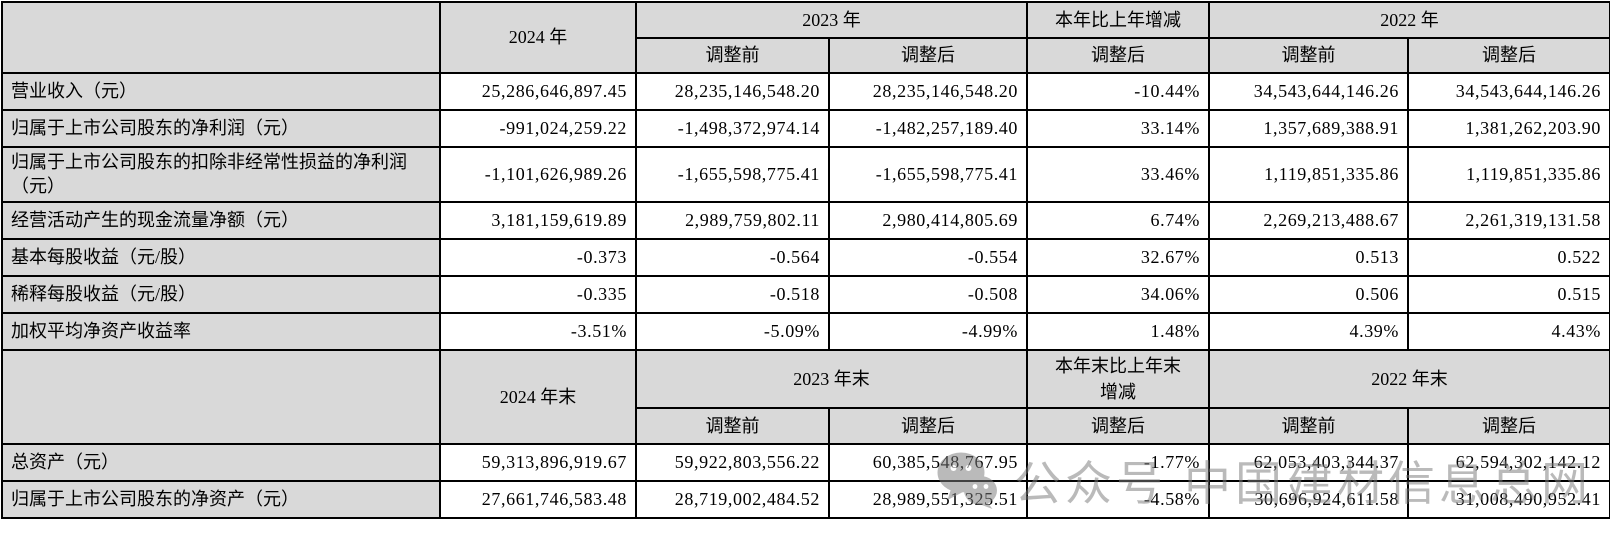 This screenshot has height=545, width=1610. Describe the element at coordinates (221, 462) in the screenshot. I see `row-label: 总资产（元）` at that location.